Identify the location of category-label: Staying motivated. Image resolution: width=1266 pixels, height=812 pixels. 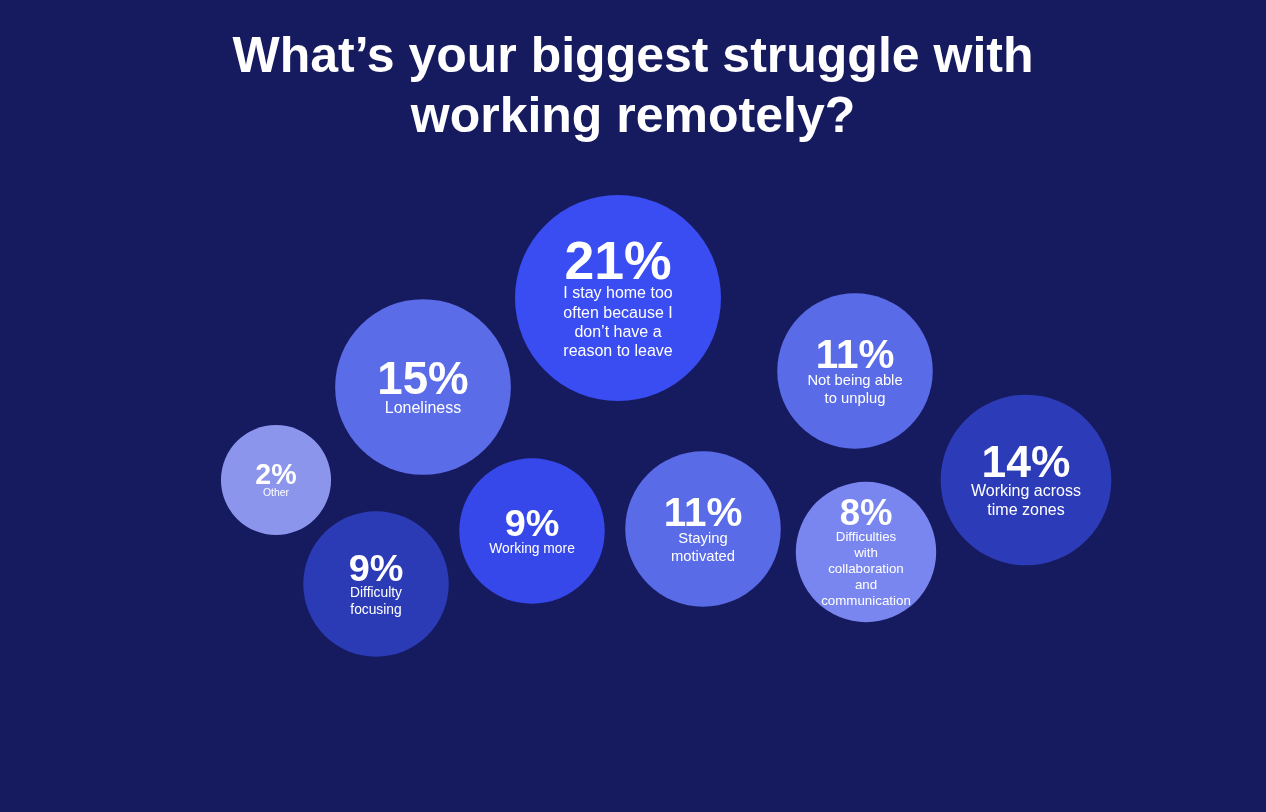
(703, 547).